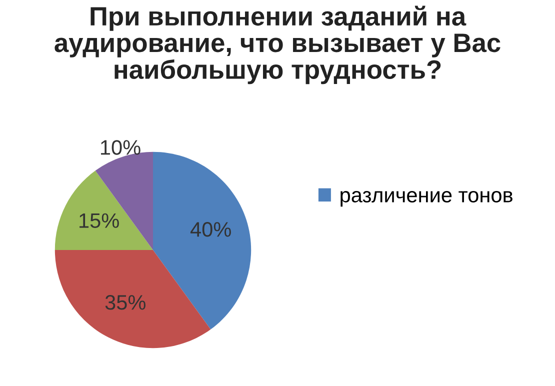 Image resolution: width=555 pixels, height=386 pixels. What do you see at coordinates (210, 229) in the screenshot?
I see `data-label: 40%` at bounding box center [210, 229].